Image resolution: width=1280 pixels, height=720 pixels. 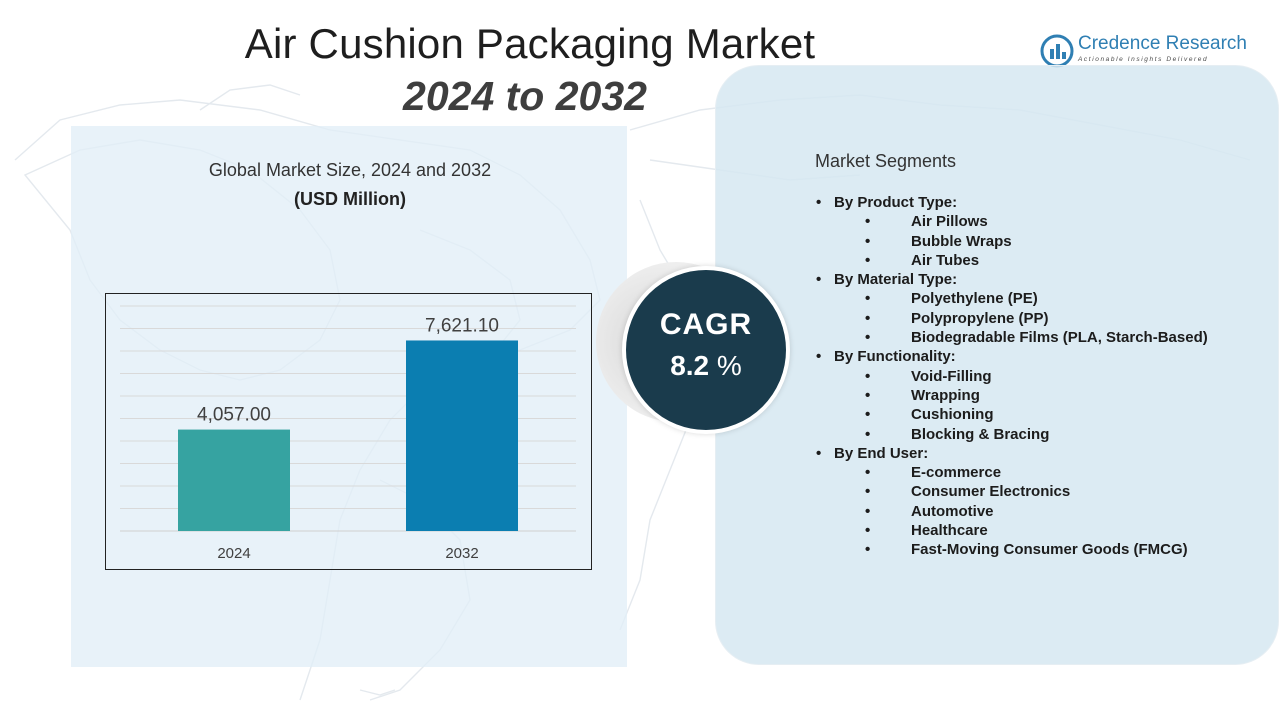 I want to click on chart-bars, so click(x=348, y=435).